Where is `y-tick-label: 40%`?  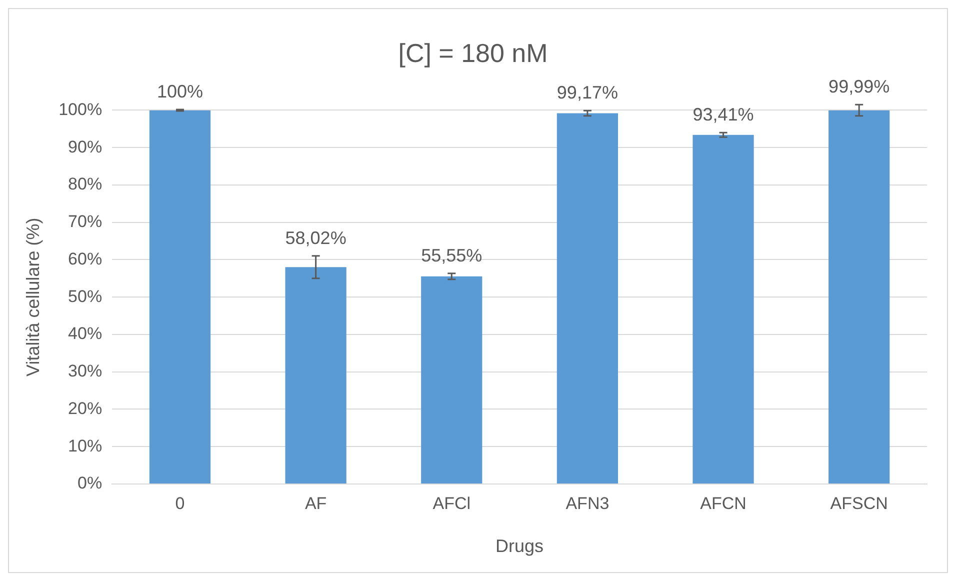 y-tick-label: 40% is located at coordinates (85, 334).